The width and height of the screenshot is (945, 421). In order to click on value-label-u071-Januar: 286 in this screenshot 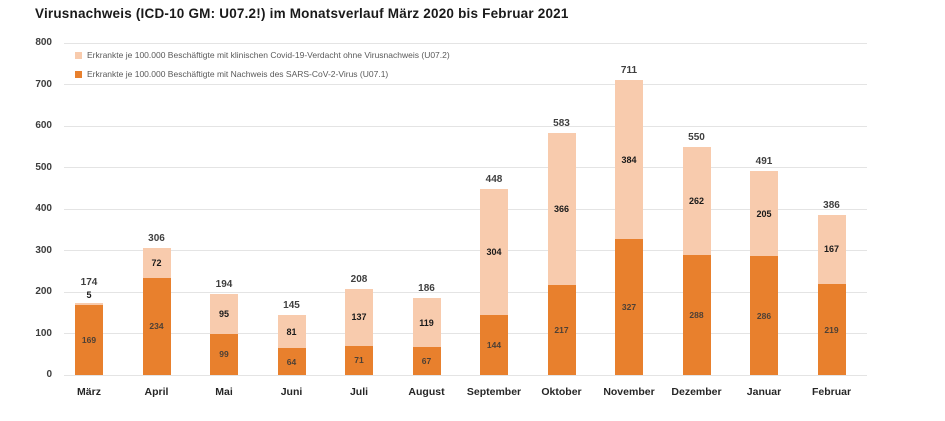, I will do `click(764, 315)`.